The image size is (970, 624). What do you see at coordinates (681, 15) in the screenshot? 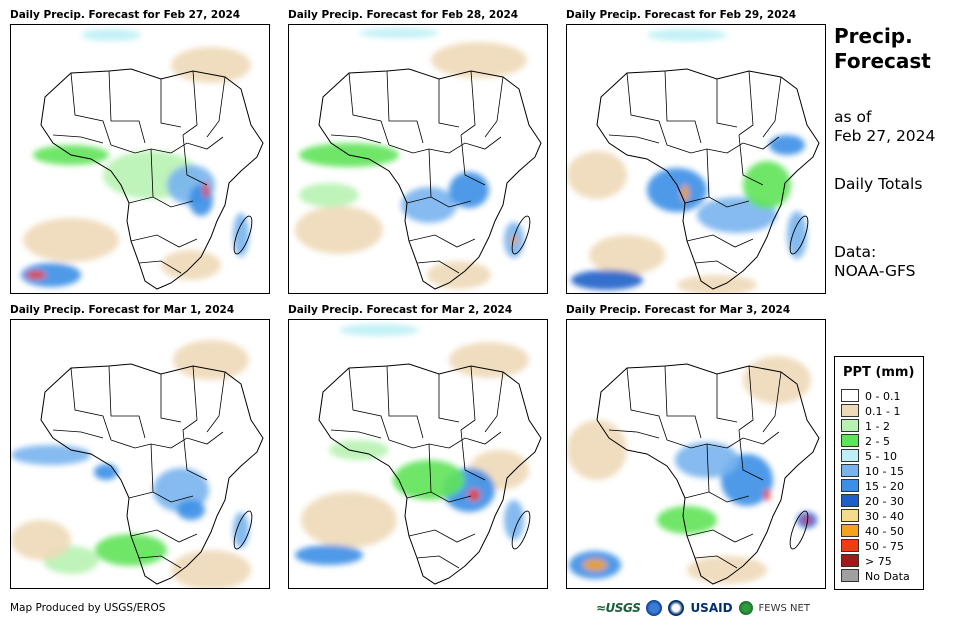
I see `panel-title: Daily Precip. Forecast for Feb 29, 2024` at bounding box center [681, 15].